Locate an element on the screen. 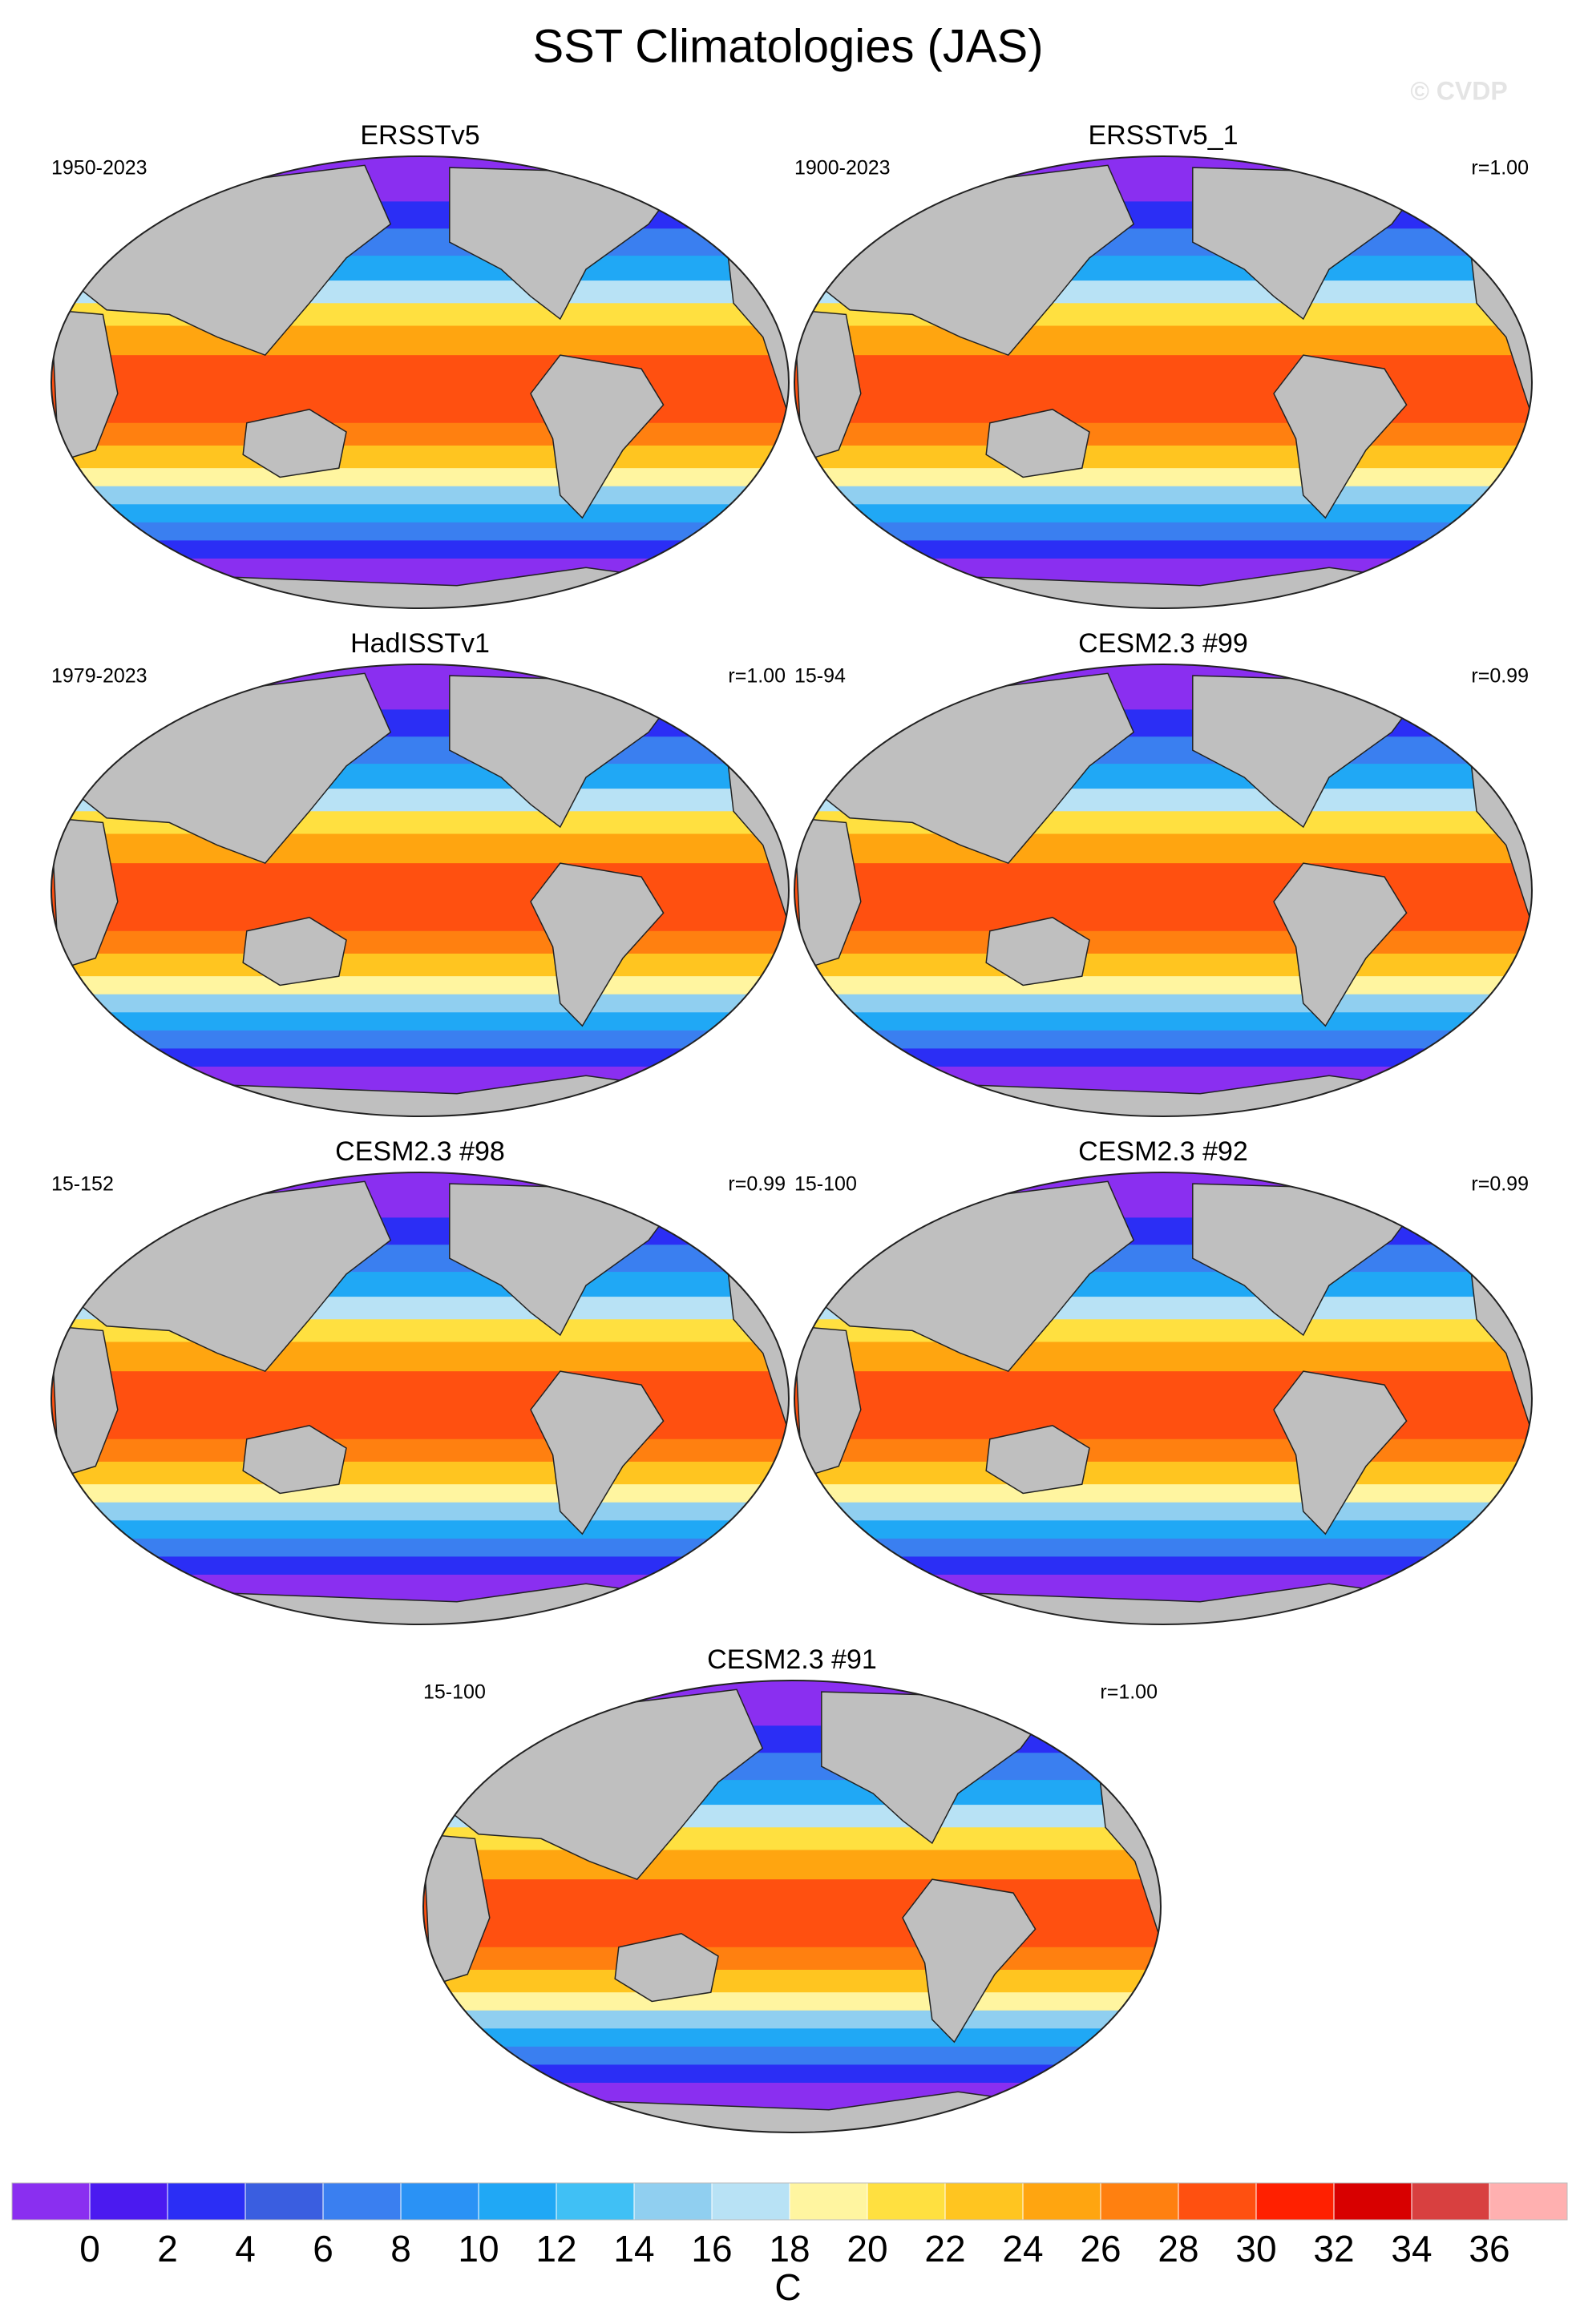 The image size is (1576, 2324). colorbar-tick-label: 4 is located at coordinates (245, 2249).